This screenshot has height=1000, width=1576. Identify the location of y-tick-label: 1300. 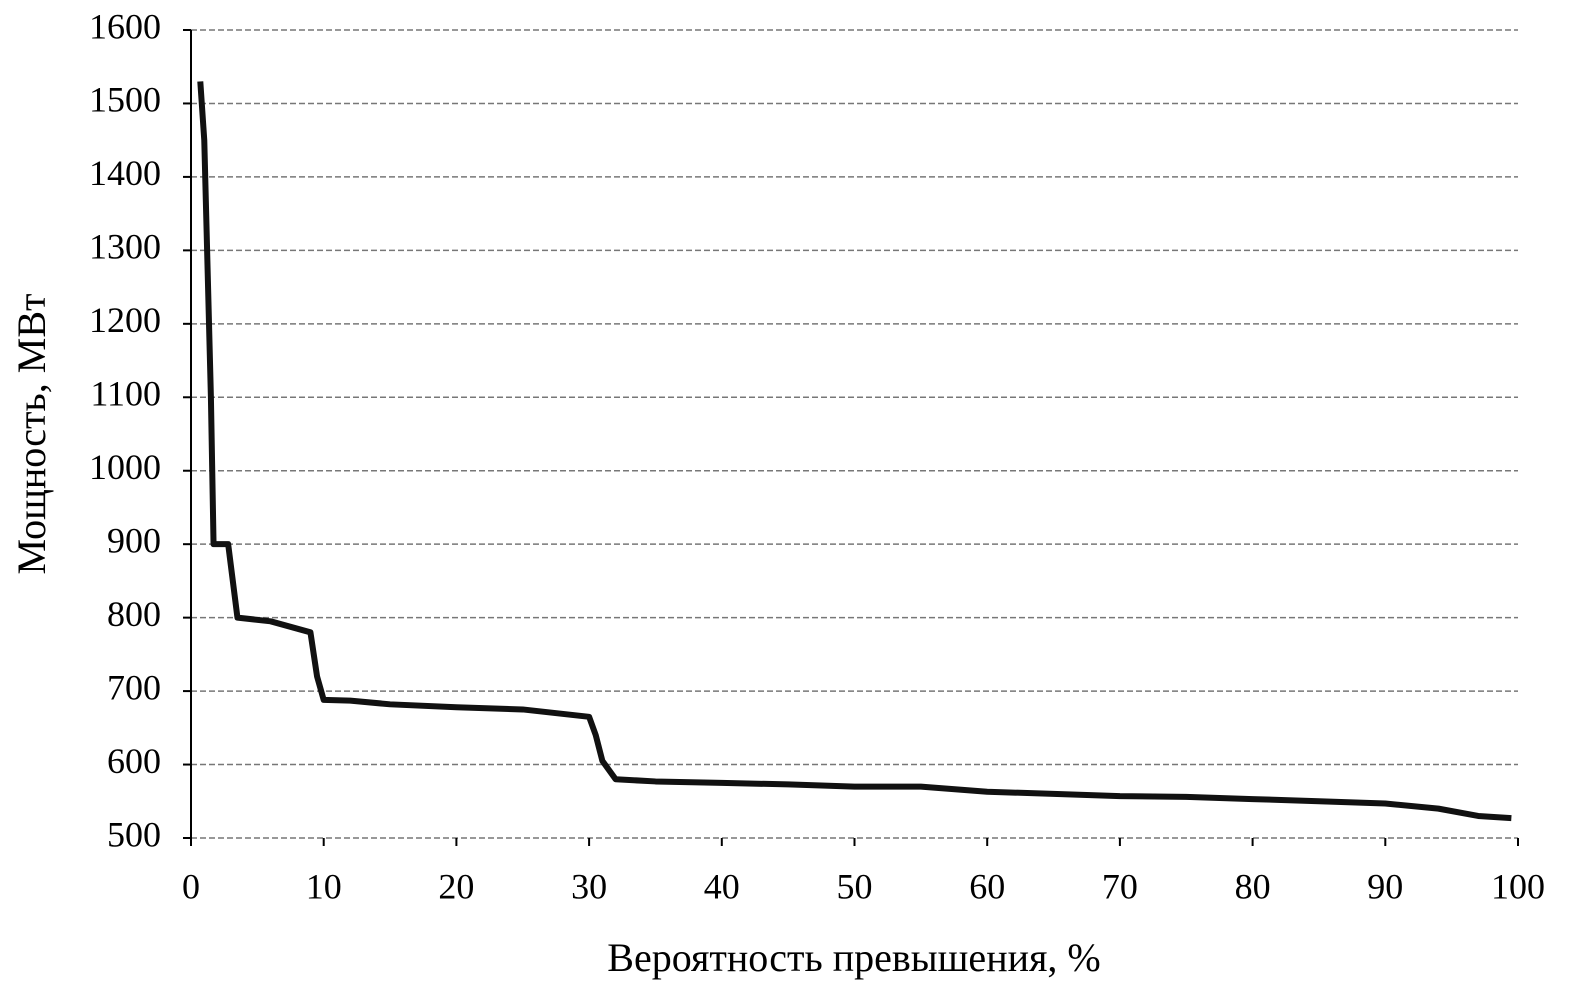
(125, 247).